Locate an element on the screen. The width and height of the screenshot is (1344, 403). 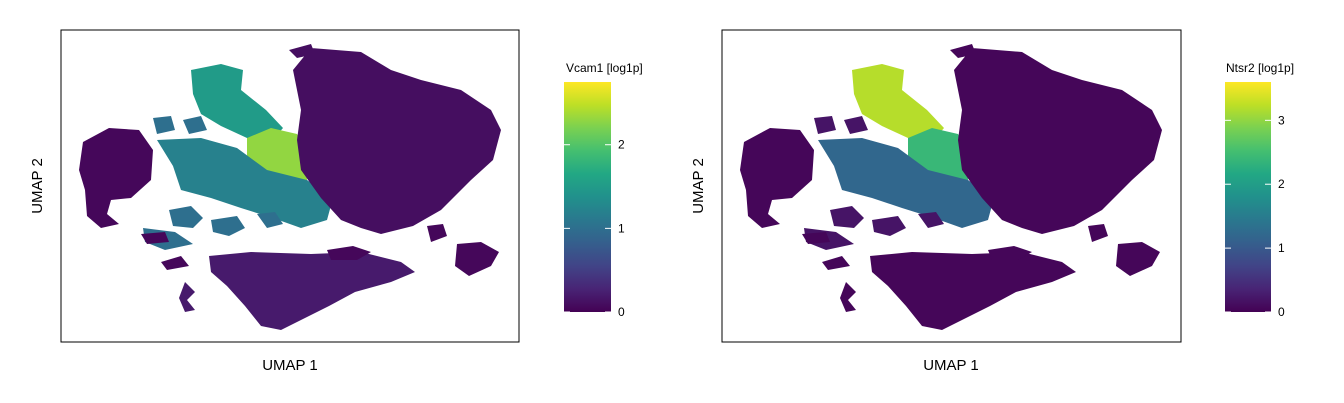
legend-title: Vcam1 [log1p] is located at coordinates (604, 68).